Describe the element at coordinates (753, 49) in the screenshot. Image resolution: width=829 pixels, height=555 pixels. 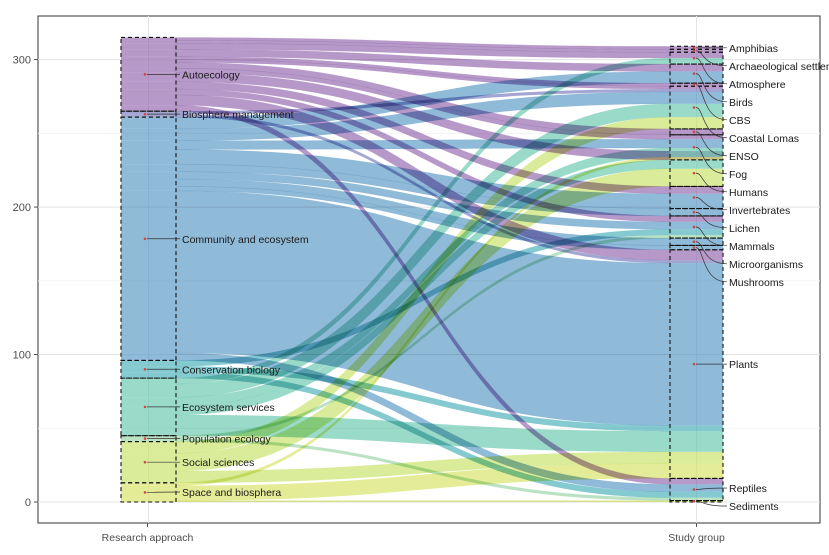
I see `label-amphibias: Amphibias` at that location.